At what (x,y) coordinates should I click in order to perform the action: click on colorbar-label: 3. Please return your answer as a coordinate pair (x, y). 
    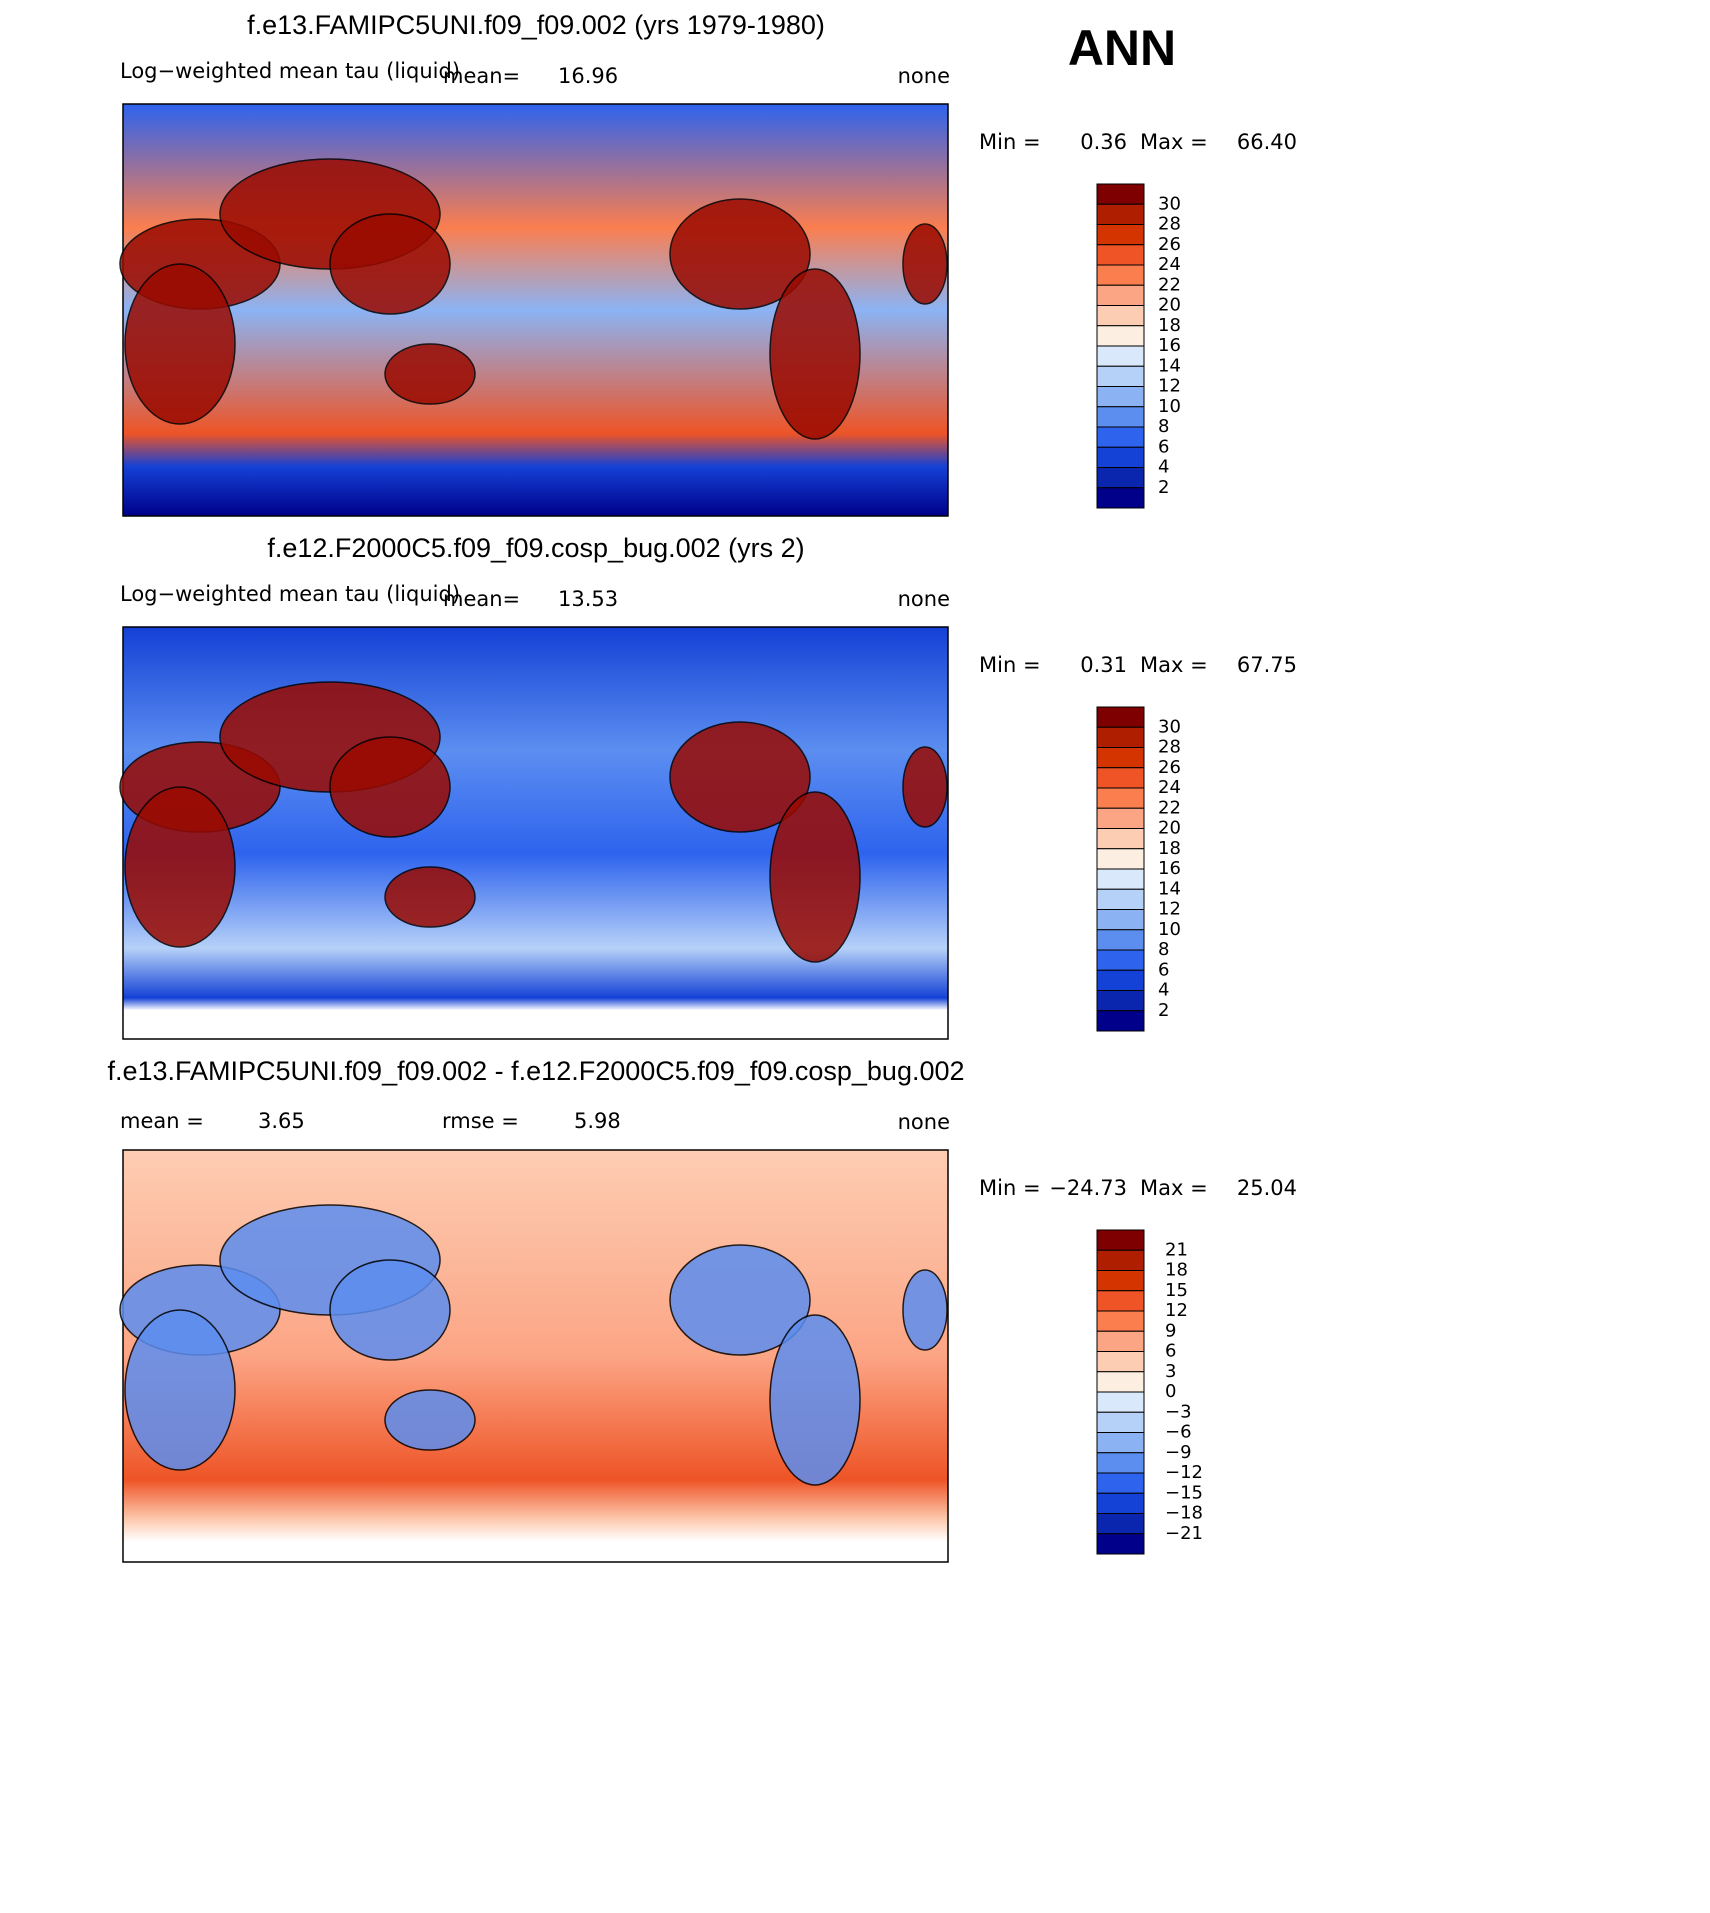
    Looking at the image, I should click on (1170, 1371).